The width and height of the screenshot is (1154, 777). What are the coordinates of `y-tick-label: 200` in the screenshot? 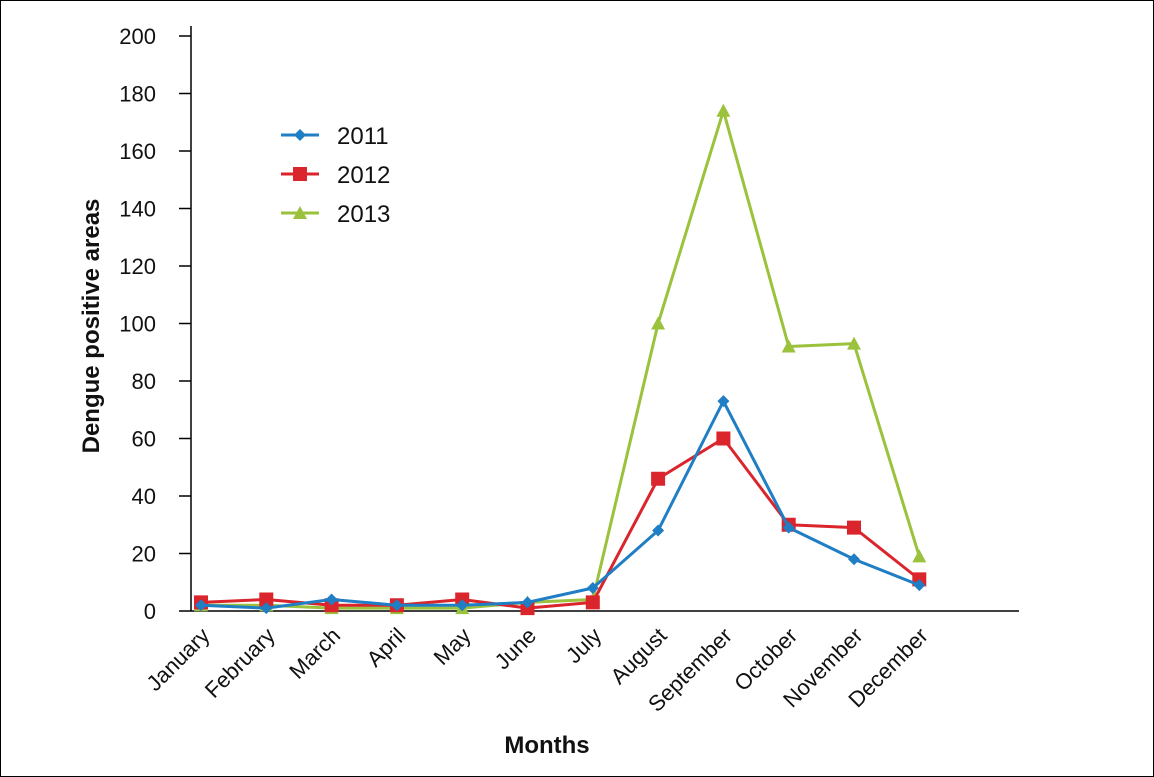 It's located at (137, 36).